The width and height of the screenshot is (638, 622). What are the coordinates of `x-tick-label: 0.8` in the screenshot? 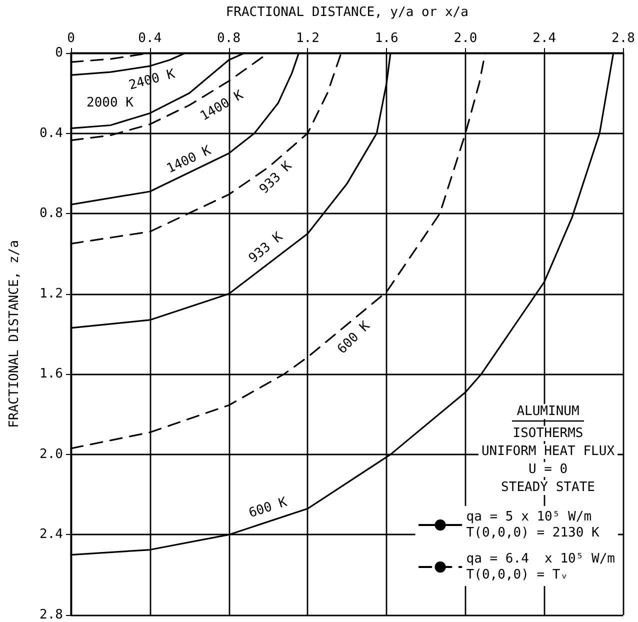 It's located at (229, 38).